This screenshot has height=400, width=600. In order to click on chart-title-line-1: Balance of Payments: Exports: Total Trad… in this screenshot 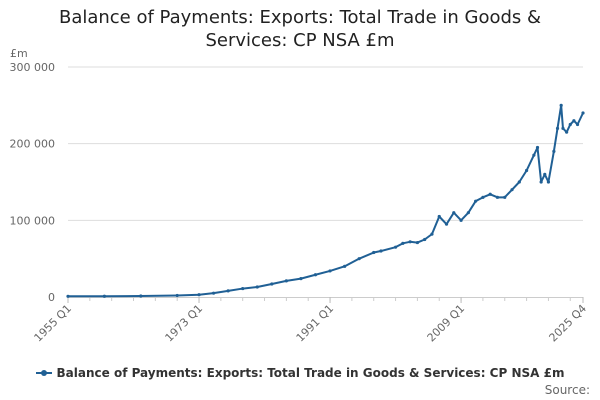, I will do `click(300, 17)`.